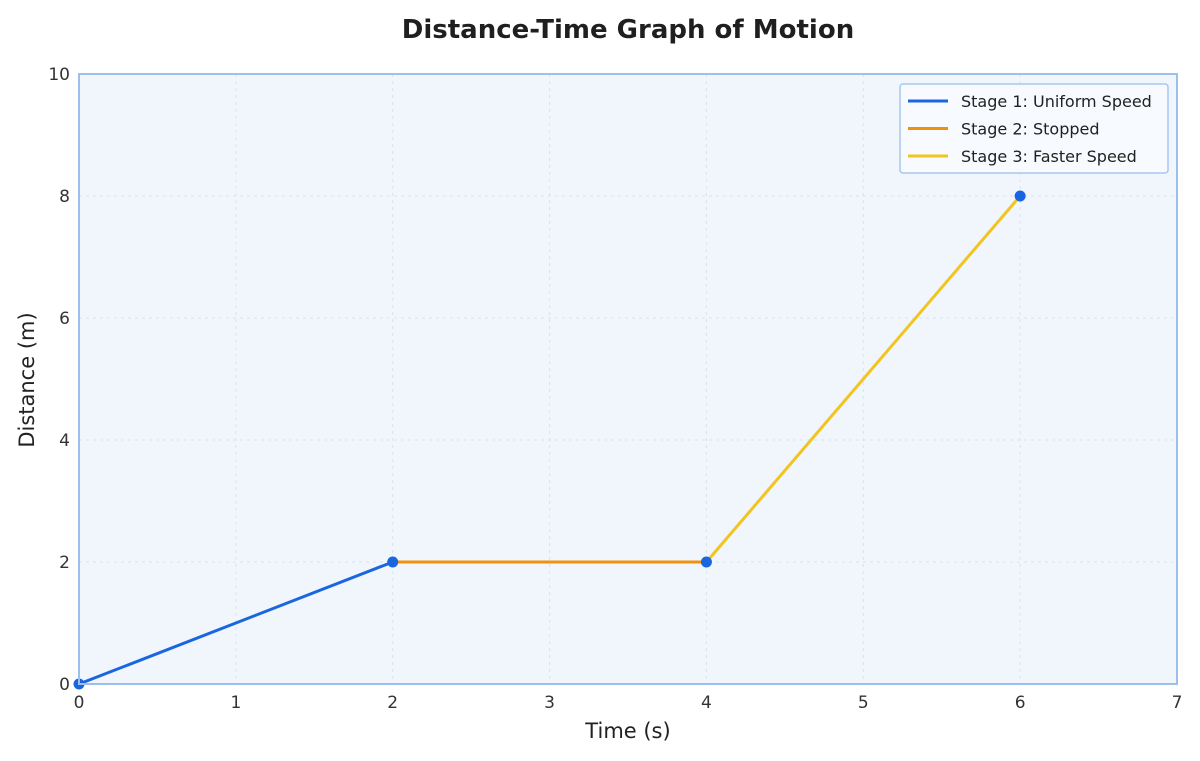  I want to click on y-tick-label: 8, so click(64, 197).